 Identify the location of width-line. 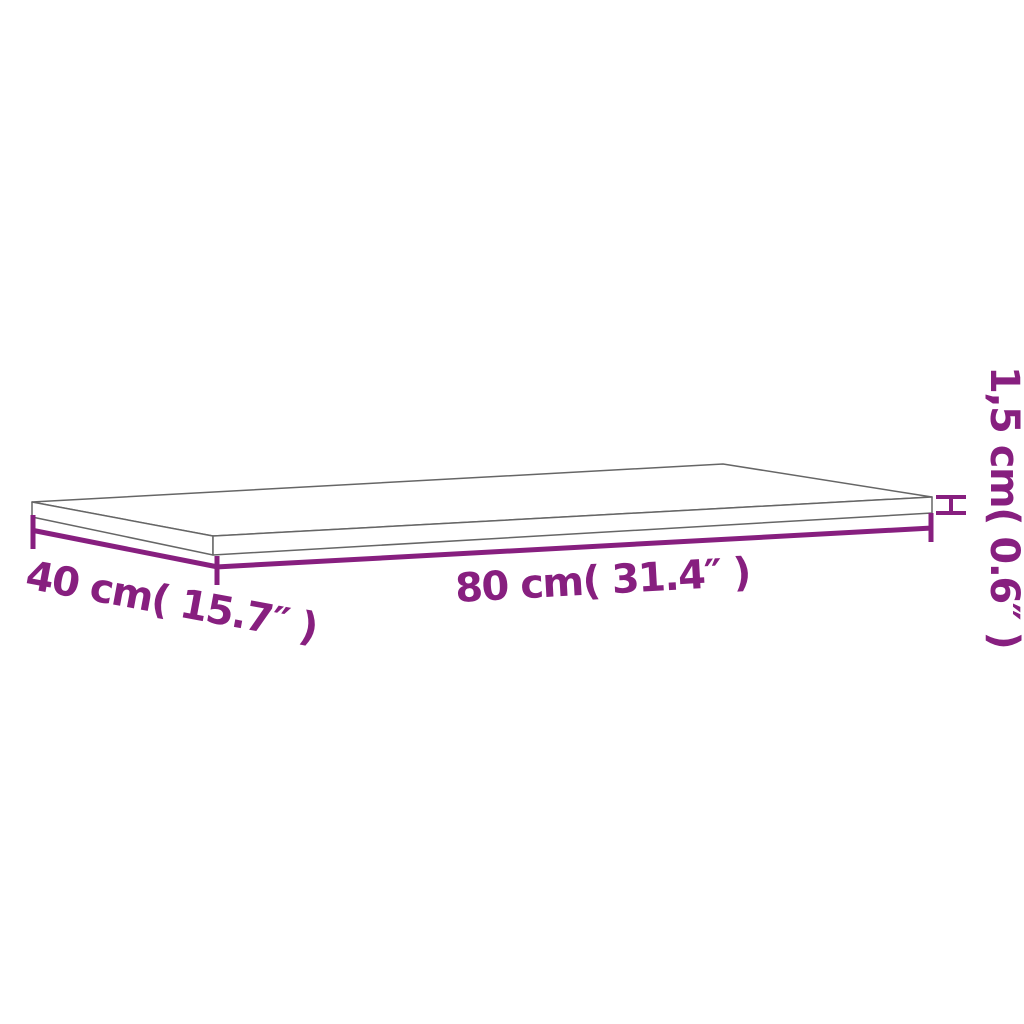
(574, 547).